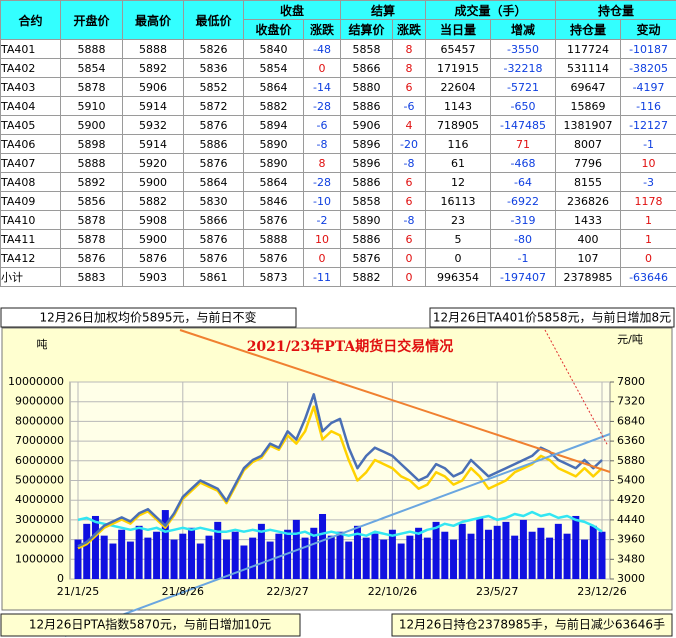 The image size is (676, 638). What do you see at coordinates (273, 277) in the screenshot?
I see `cell: 5873` at bounding box center [273, 277].